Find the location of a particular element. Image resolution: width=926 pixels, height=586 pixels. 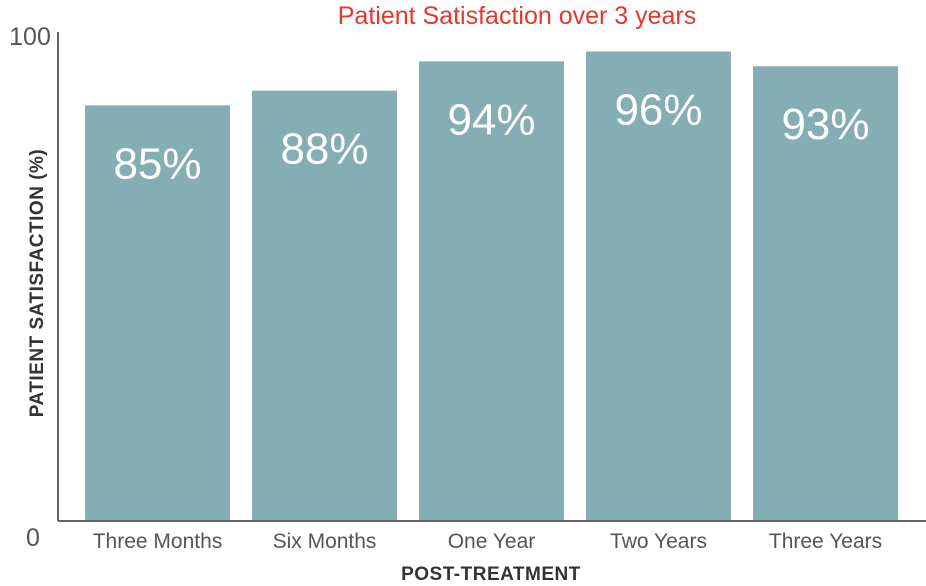

chart-title: Patient Satisfaction over 3 years is located at coordinates (517, 16).